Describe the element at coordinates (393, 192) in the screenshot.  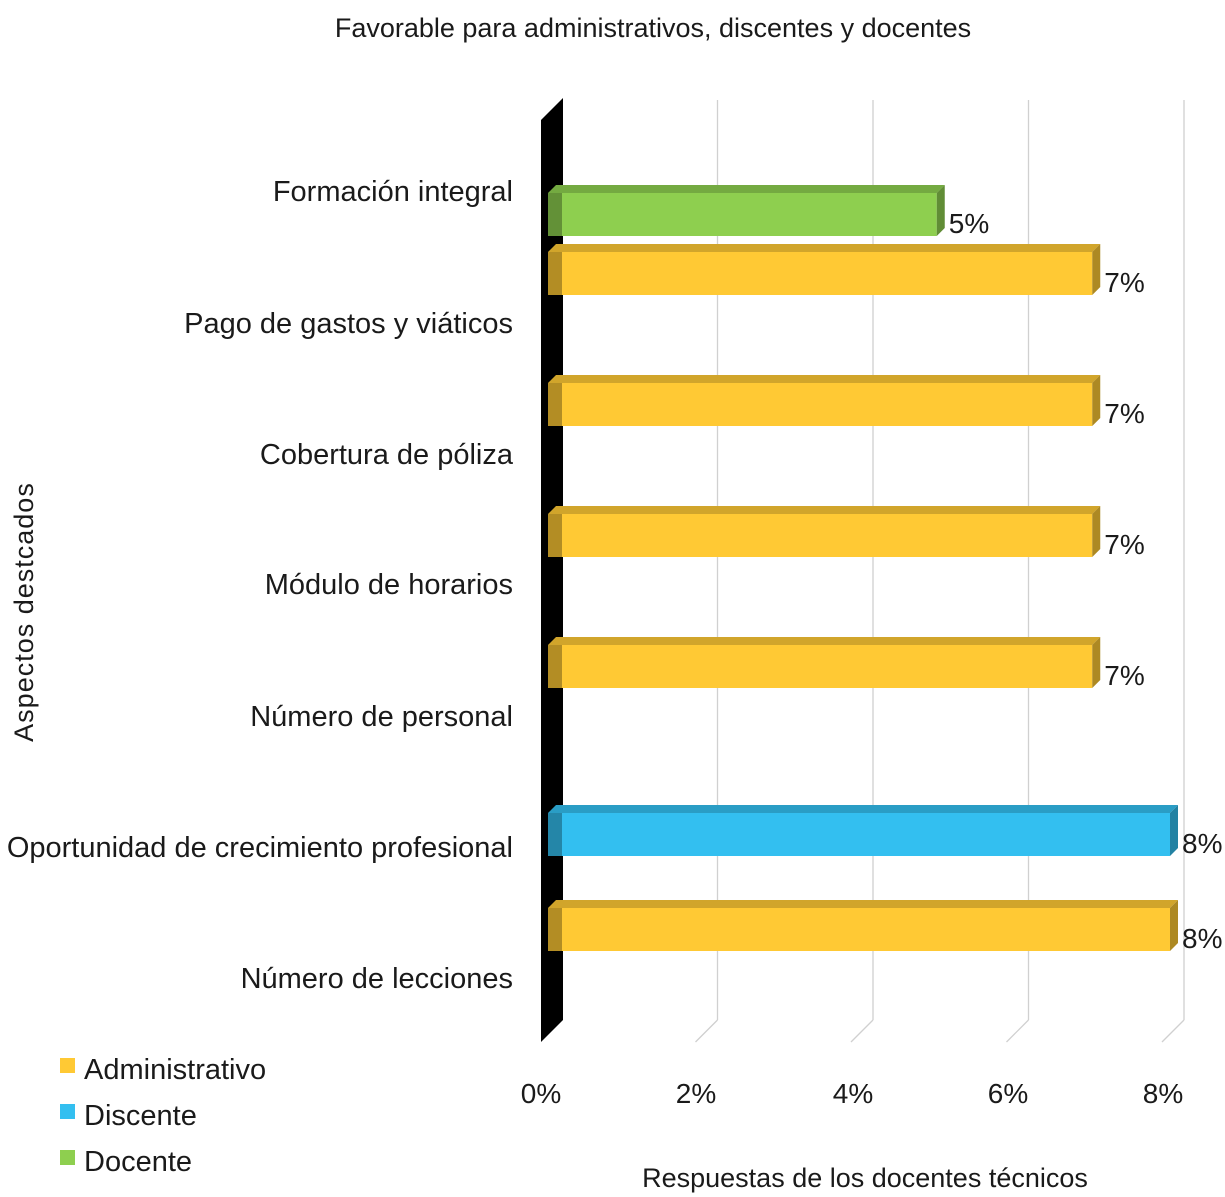
I see `category-label: Formación integral` at that location.